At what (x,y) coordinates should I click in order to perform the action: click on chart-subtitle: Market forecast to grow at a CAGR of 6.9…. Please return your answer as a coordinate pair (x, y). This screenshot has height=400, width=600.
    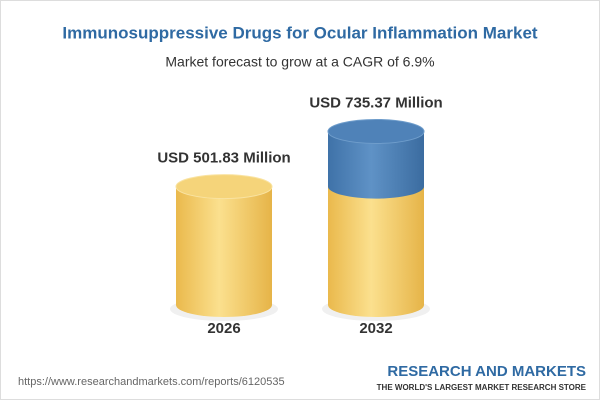
    Looking at the image, I should click on (299, 62).